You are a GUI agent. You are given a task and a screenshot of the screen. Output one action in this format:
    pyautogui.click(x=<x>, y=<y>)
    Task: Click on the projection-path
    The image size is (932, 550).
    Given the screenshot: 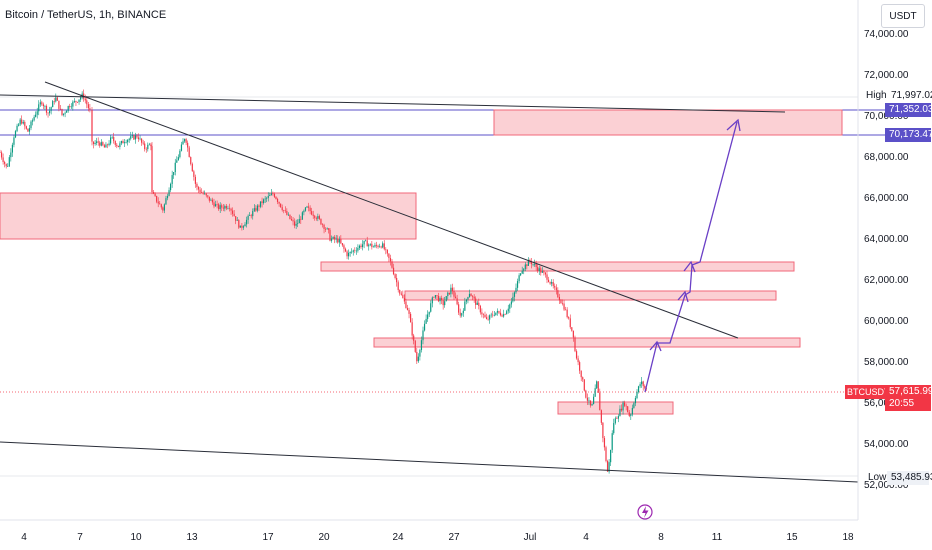 What is the action you would take?
    pyautogui.click(x=692, y=255)
    